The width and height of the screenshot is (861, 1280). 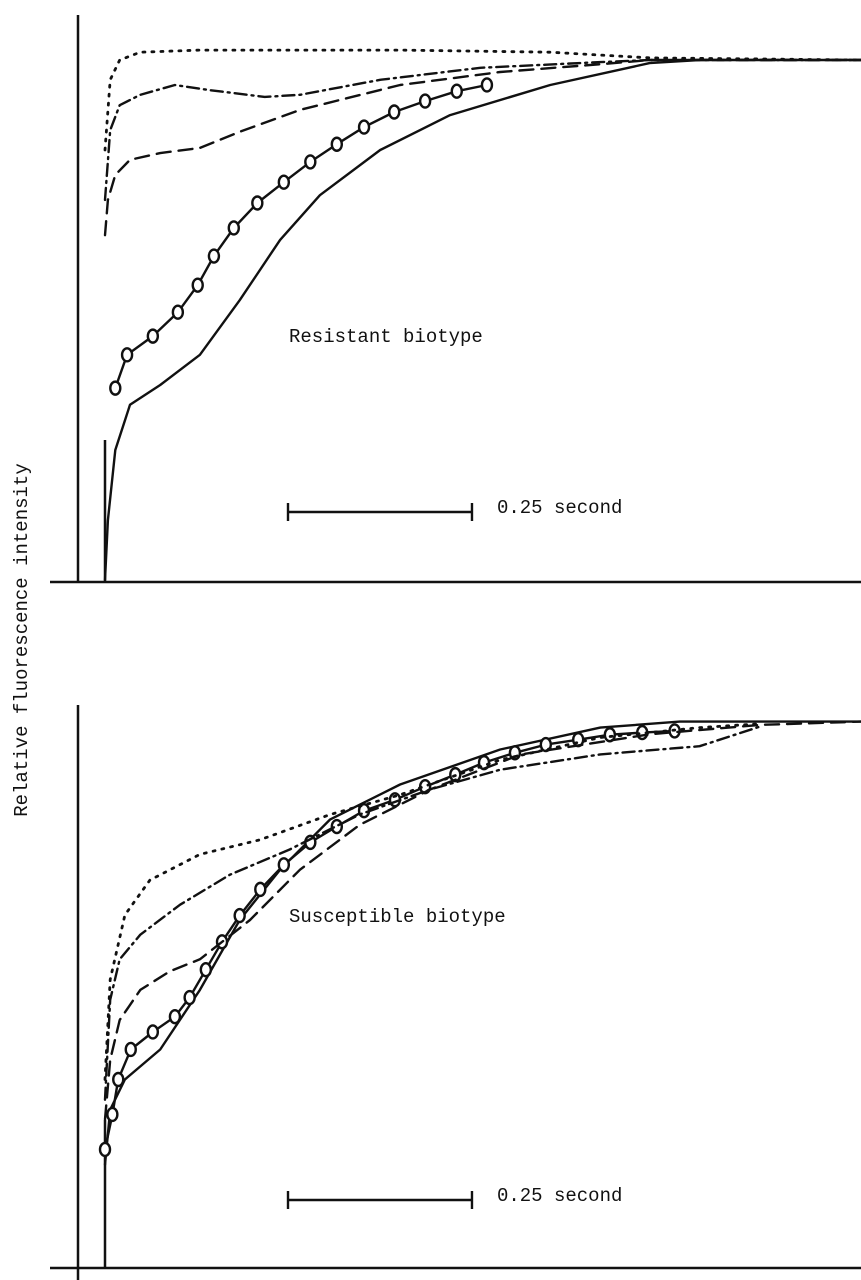 I want to click on y-axis-label: Relative fluorescence intensity, so click(x=22, y=639).